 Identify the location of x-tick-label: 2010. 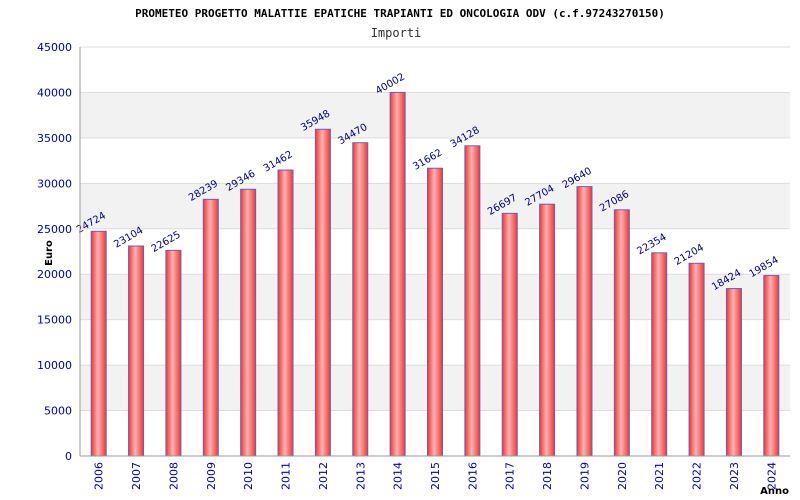
(248, 476).